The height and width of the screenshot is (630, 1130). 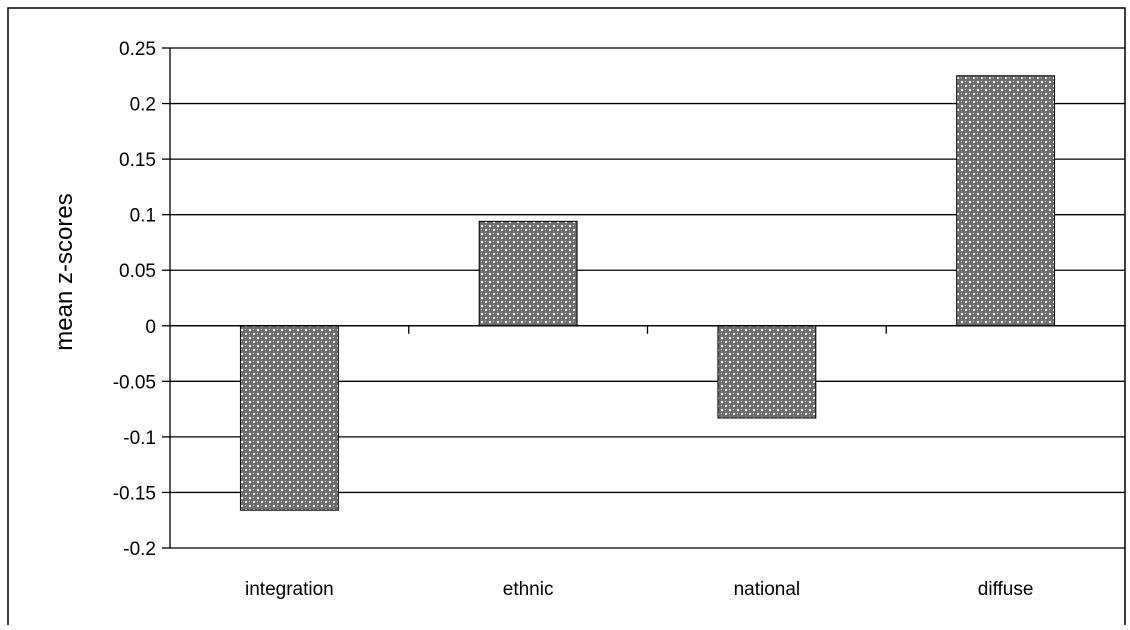 I want to click on y-tick-label: -0.15, so click(x=134, y=493).